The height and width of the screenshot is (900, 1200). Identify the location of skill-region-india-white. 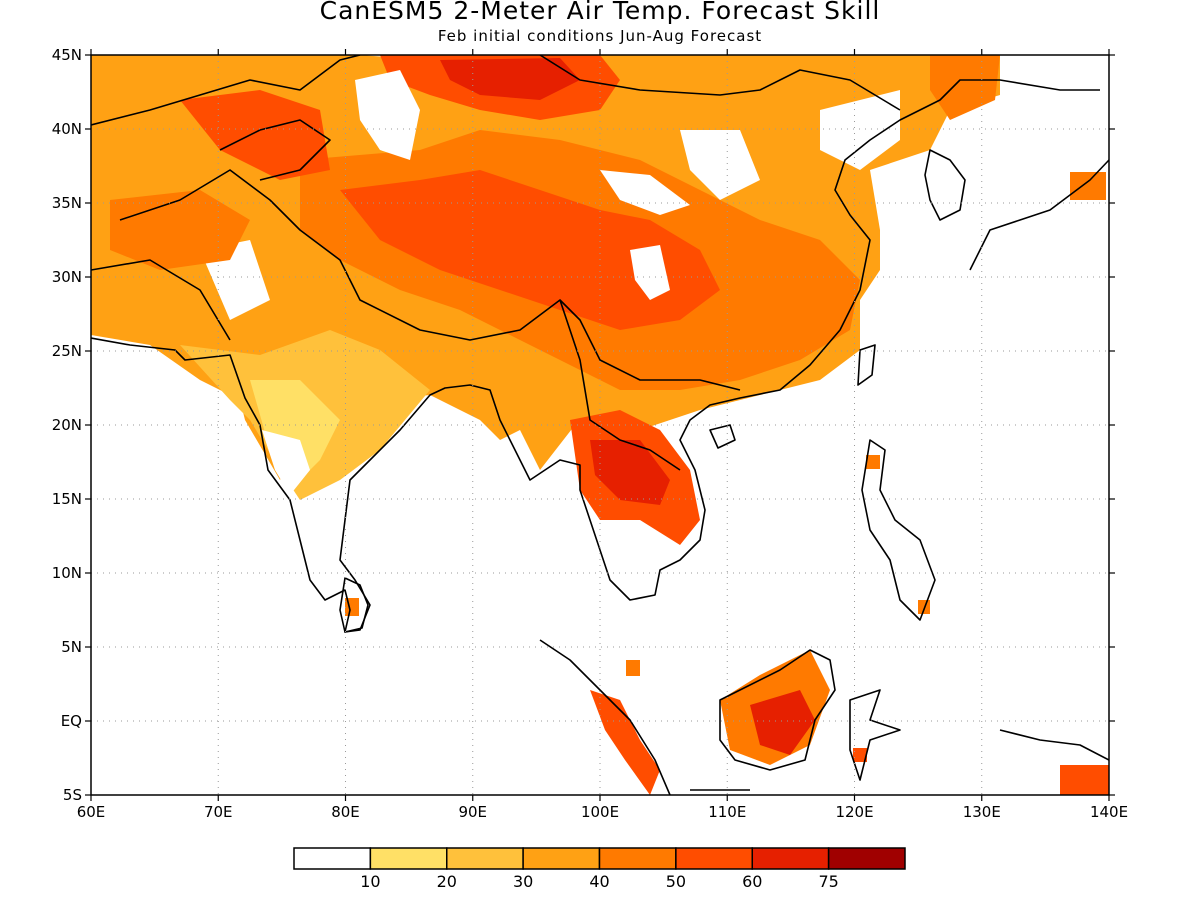
(286, 462).